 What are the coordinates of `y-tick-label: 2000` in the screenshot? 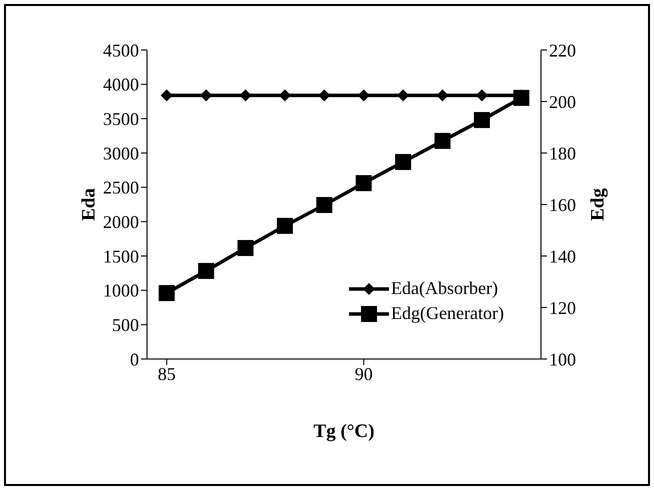 It's located at (121, 222).